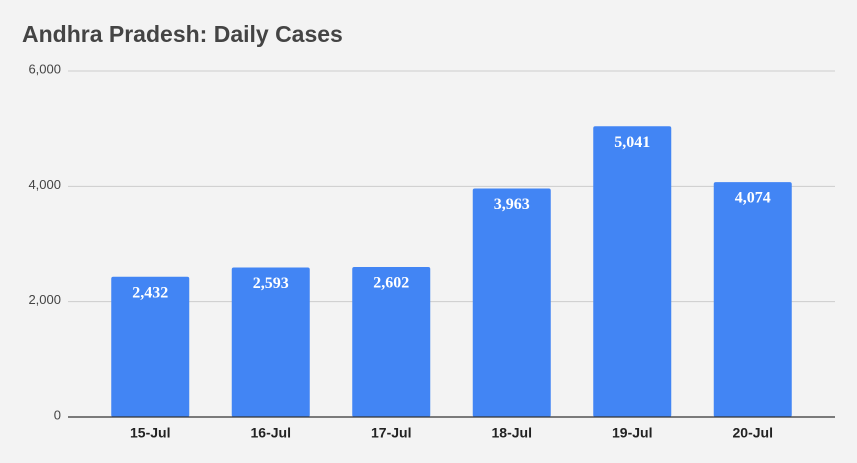 This screenshot has height=463, width=857. I want to click on value-label: 4,074, so click(753, 198).